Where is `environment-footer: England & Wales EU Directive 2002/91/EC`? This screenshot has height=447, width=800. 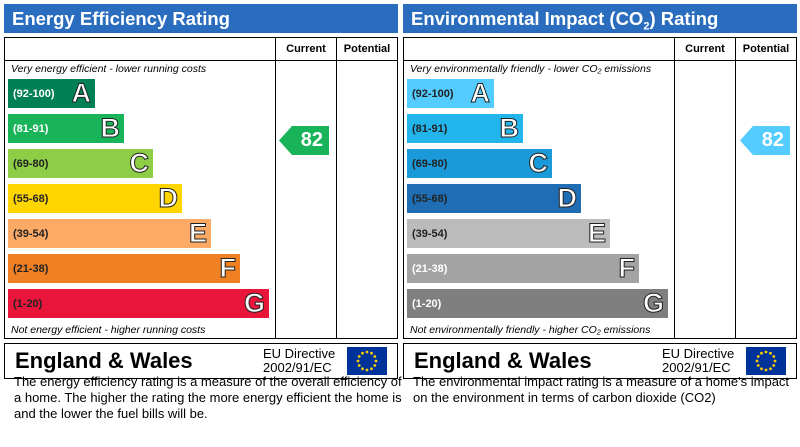
environment-footer: England & Wales EU Directive 2002/91/EC is located at coordinates (600, 361).